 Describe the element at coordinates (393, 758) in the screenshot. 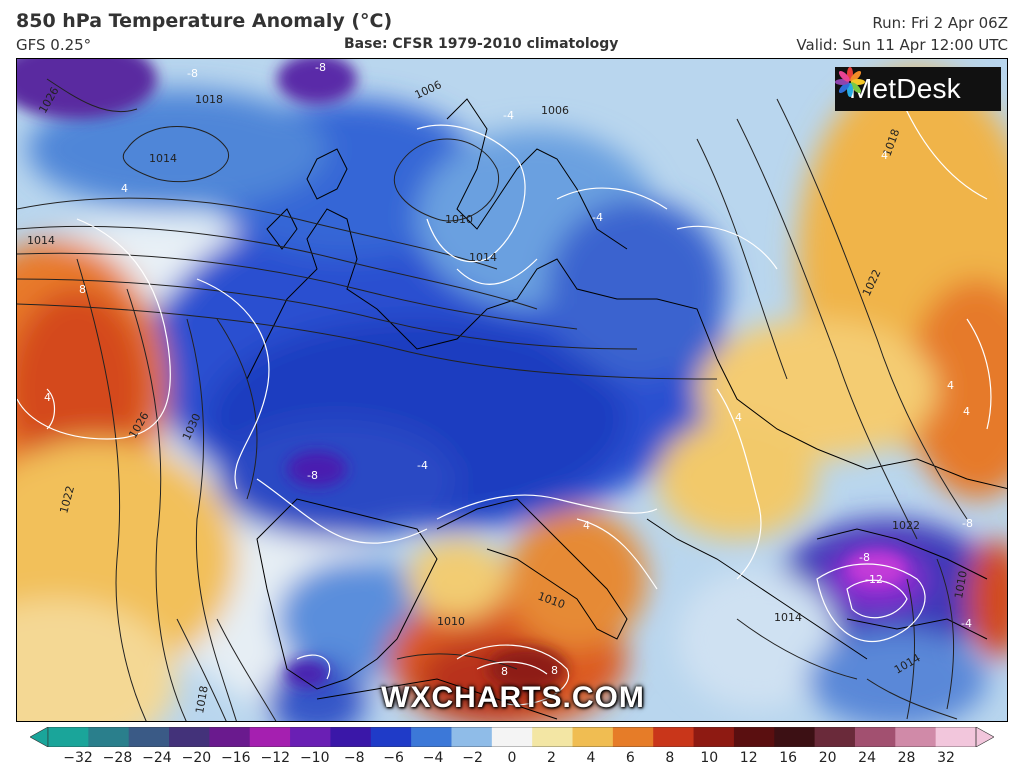

I see `colorbar-tick-label: −6` at that location.